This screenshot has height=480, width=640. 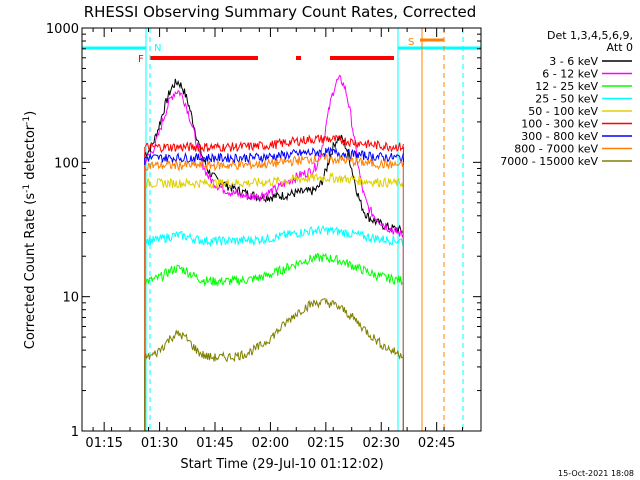 I want to click on flag-label-f: F, so click(x=141, y=59).